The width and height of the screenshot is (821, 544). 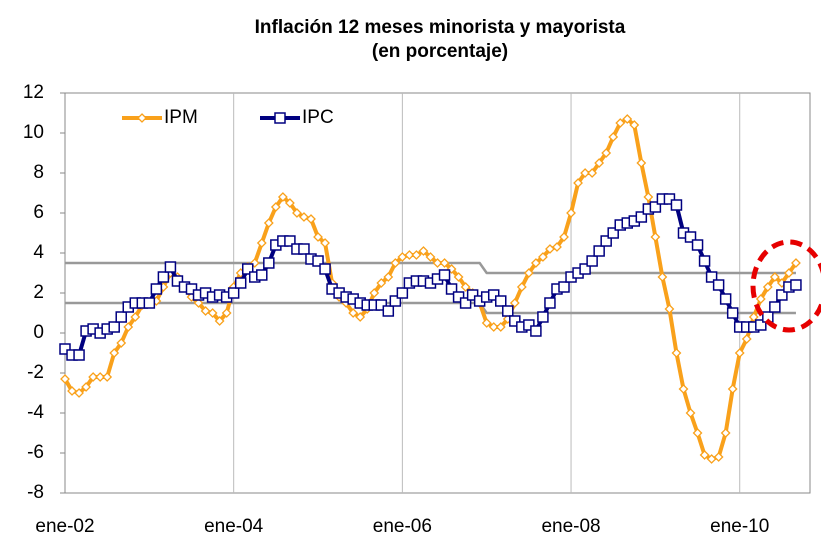 I want to click on highlight-circle, so click(x=785, y=286).